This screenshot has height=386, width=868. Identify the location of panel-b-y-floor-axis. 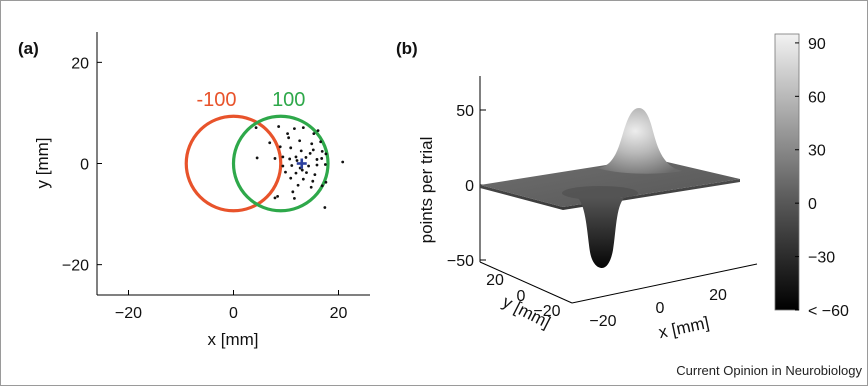
(526, 282).